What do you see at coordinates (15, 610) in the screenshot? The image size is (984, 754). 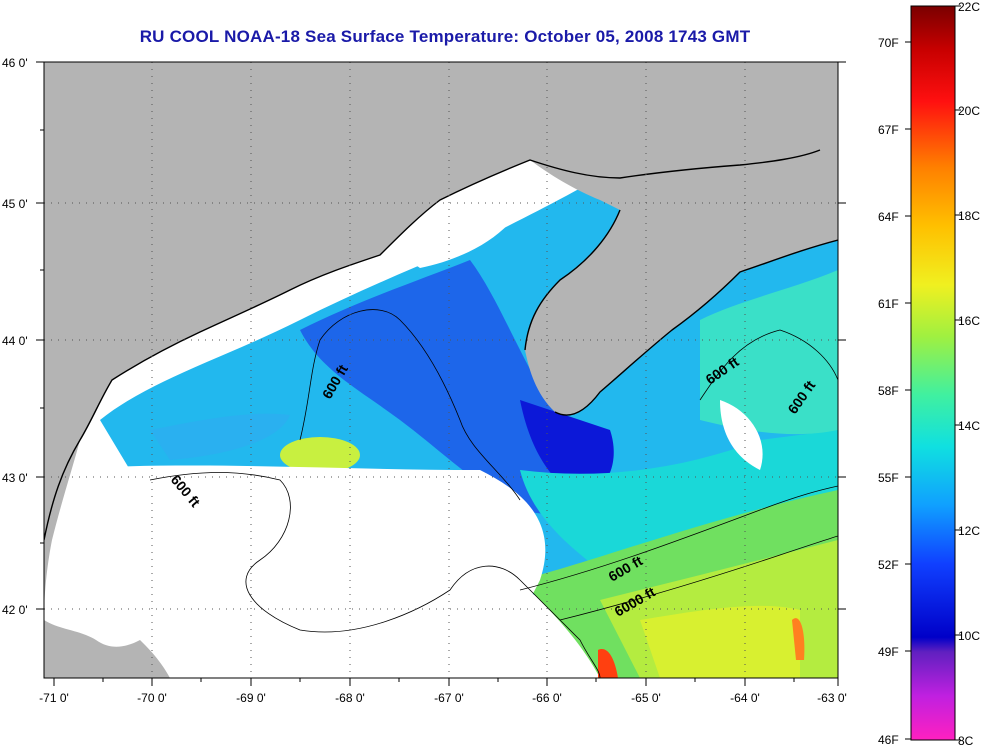 I see `lat-label-42: 42 0'` at bounding box center [15, 610].